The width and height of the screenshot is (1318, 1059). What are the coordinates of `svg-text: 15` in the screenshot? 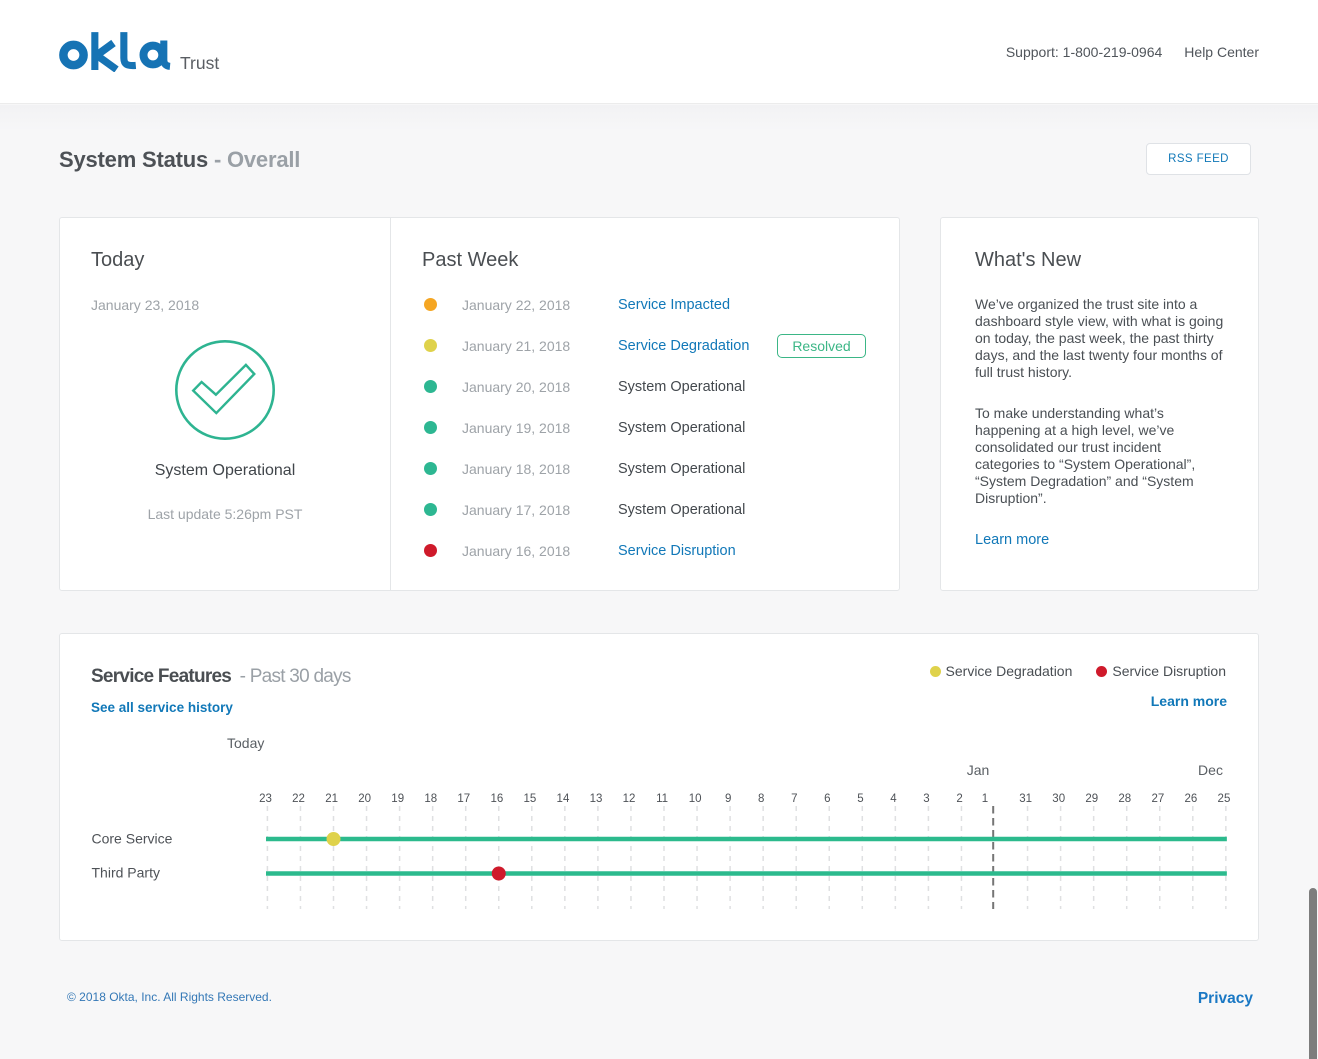 It's located at (530, 799).